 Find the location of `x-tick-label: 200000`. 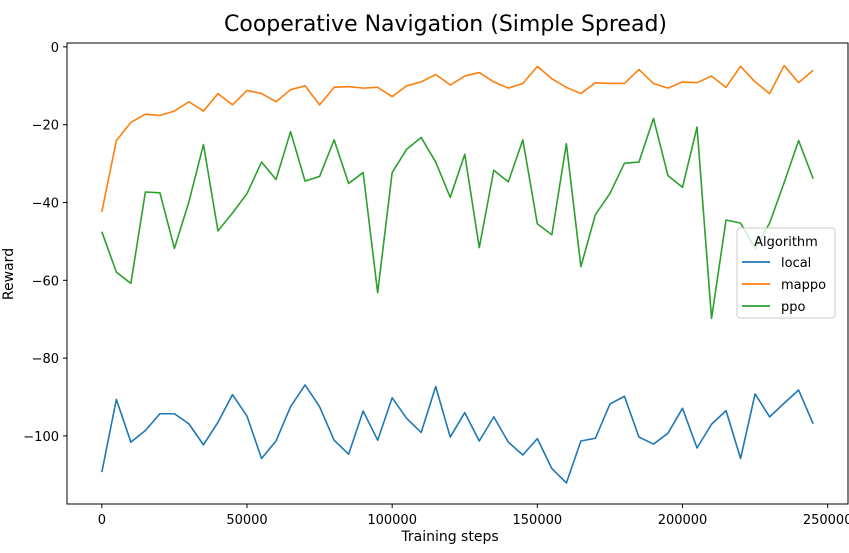

x-tick-label: 200000 is located at coordinates (683, 520).